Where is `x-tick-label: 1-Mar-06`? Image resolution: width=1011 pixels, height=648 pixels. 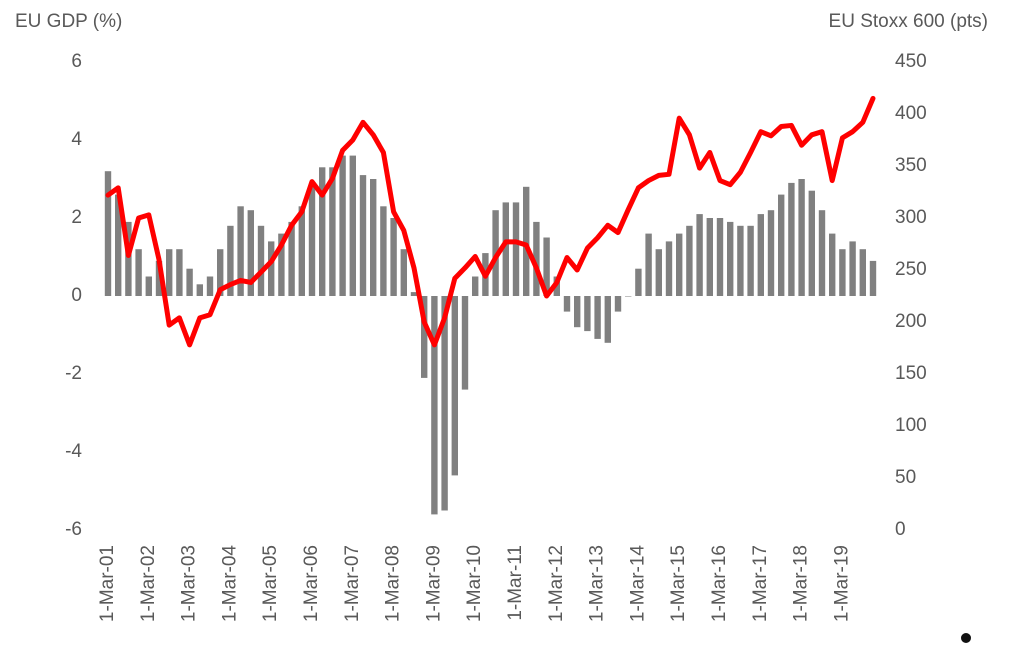
x-tick-label: 1-Mar-06 is located at coordinates (311, 583).